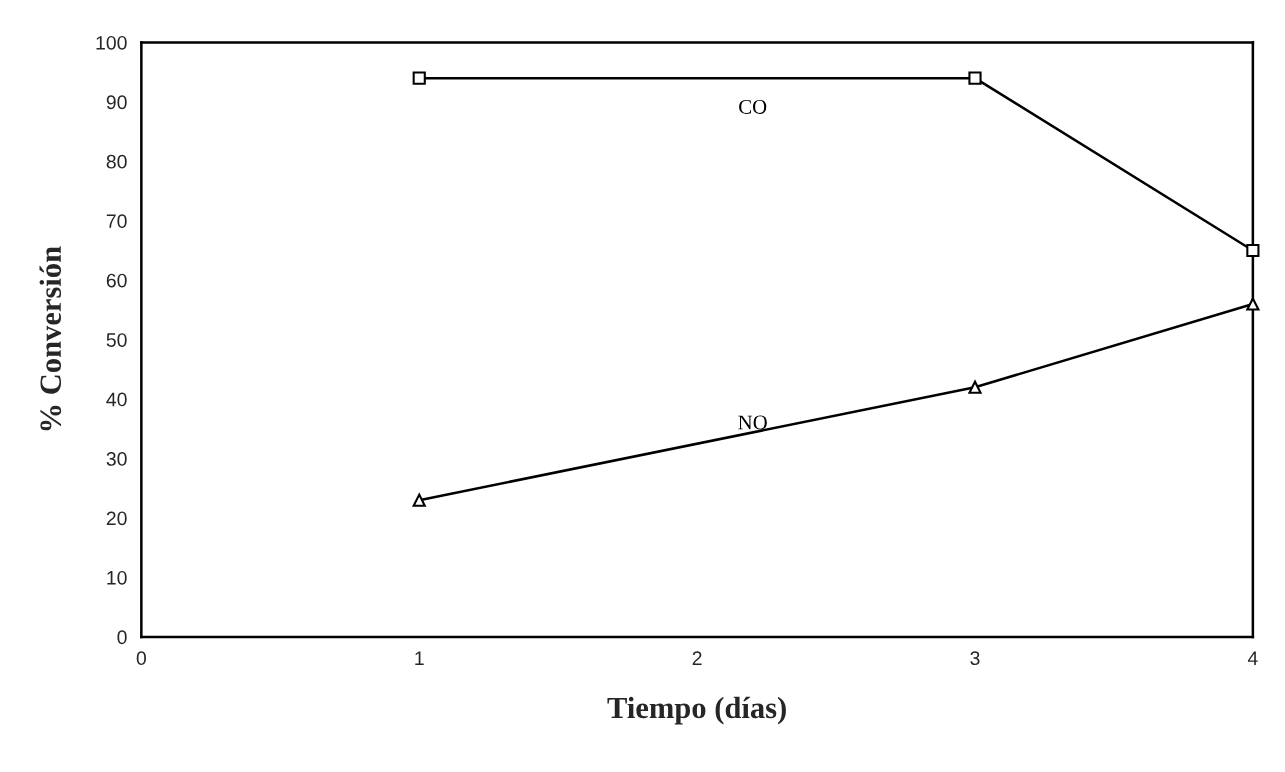 The width and height of the screenshot is (1285, 772). I want to click on y-tick-label: 40, so click(116, 399).